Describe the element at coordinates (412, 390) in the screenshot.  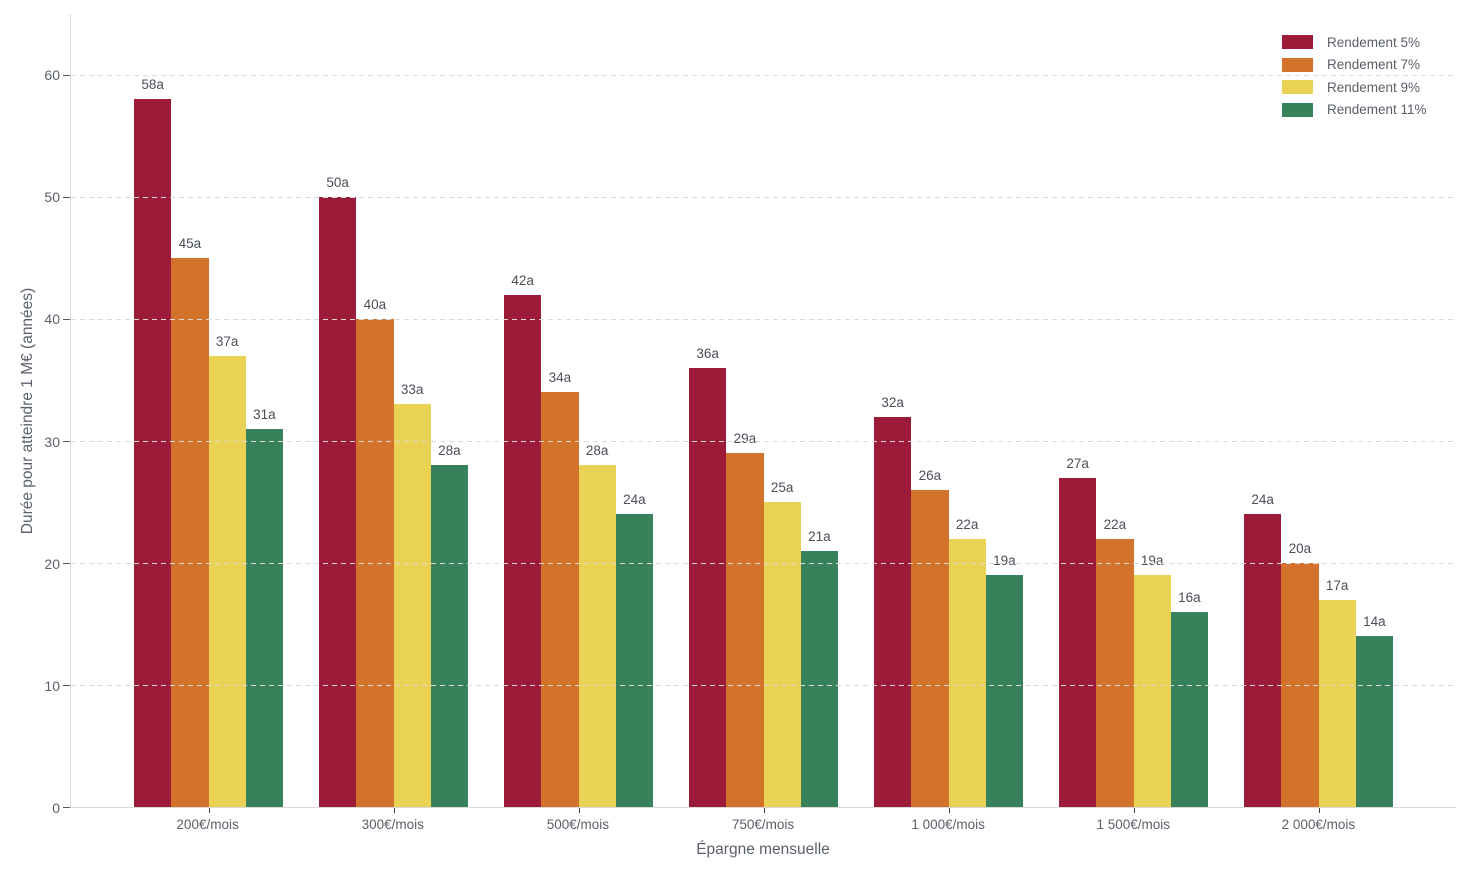
I see `bar-value-label: 33a` at that location.